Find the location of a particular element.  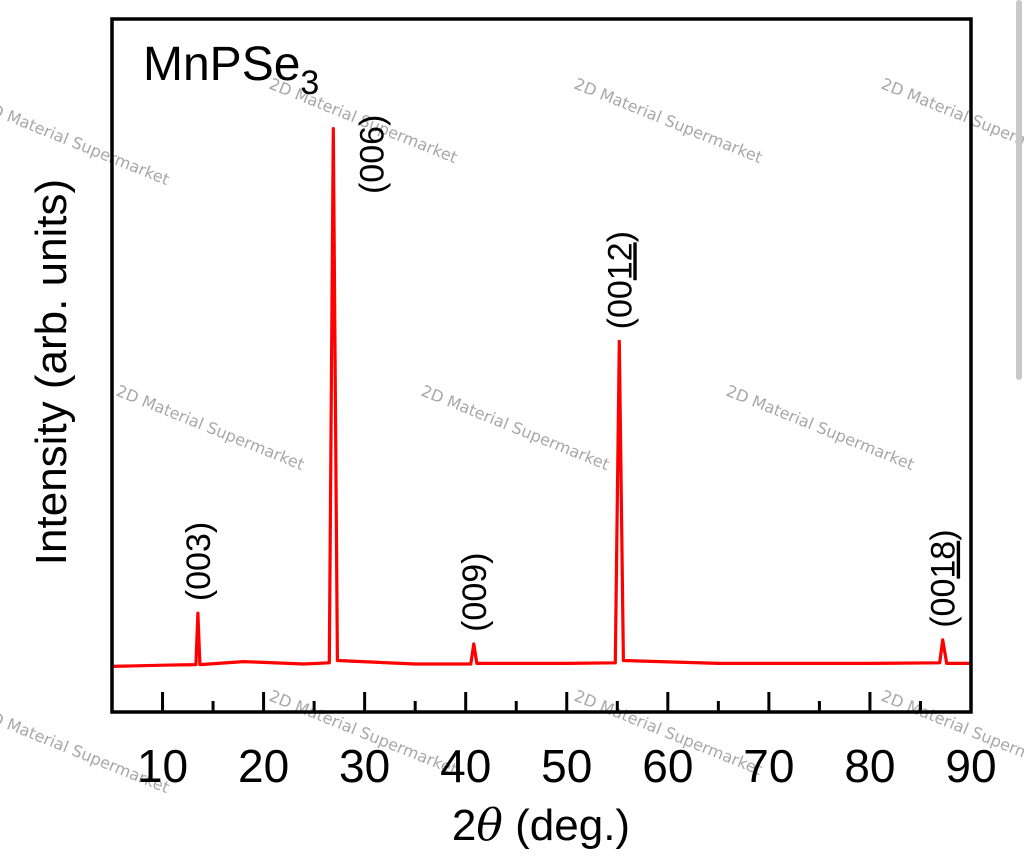

x-axis-ticks is located at coordinates (541, 702).